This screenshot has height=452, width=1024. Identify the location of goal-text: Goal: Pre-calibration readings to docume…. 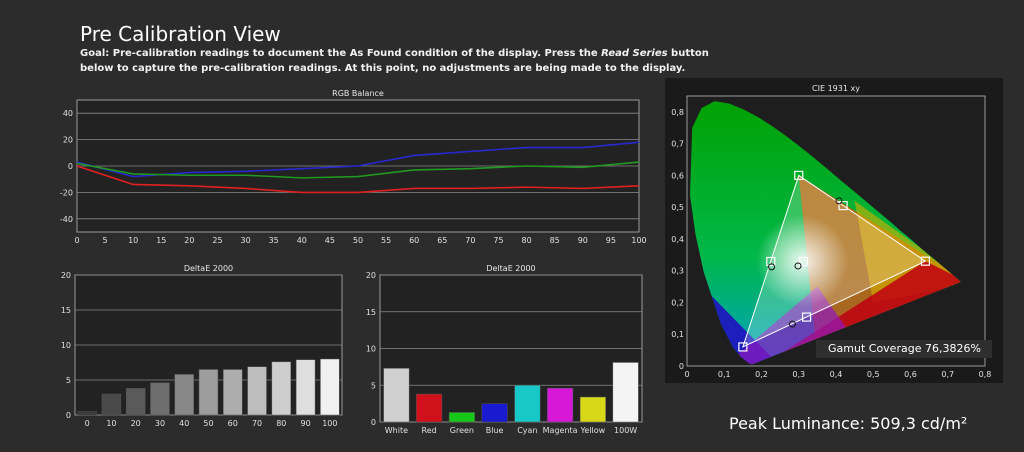
(400, 61).